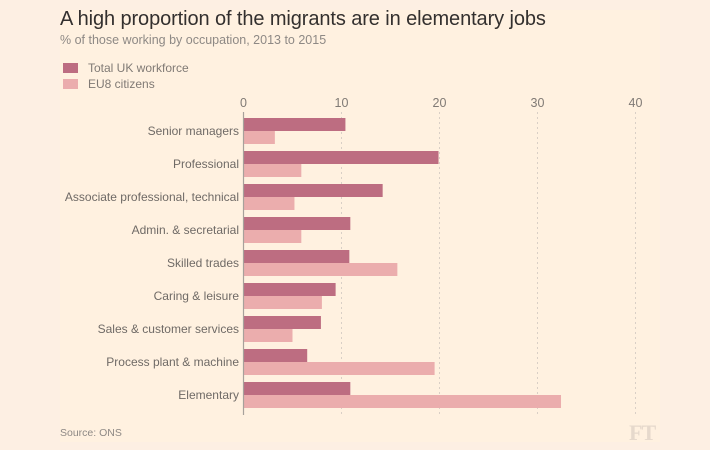 This screenshot has width=710, height=450. Describe the element at coordinates (185, 230) in the screenshot. I see `category-label: Admin. & secretarial` at that location.